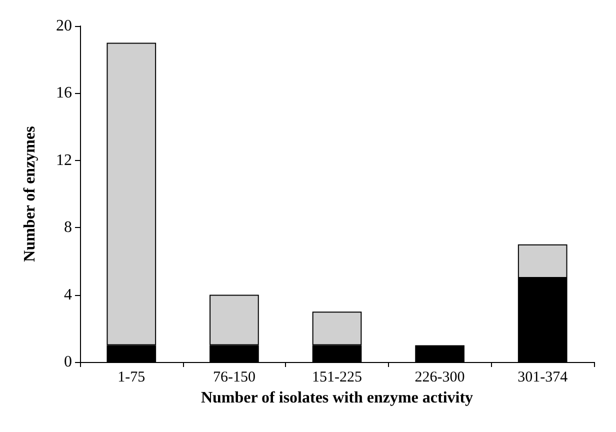 This screenshot has height=432, width=616. Describe the element at coordinates (64, 26) in the screenshot. I see `y-tick-label: 20` at that location.